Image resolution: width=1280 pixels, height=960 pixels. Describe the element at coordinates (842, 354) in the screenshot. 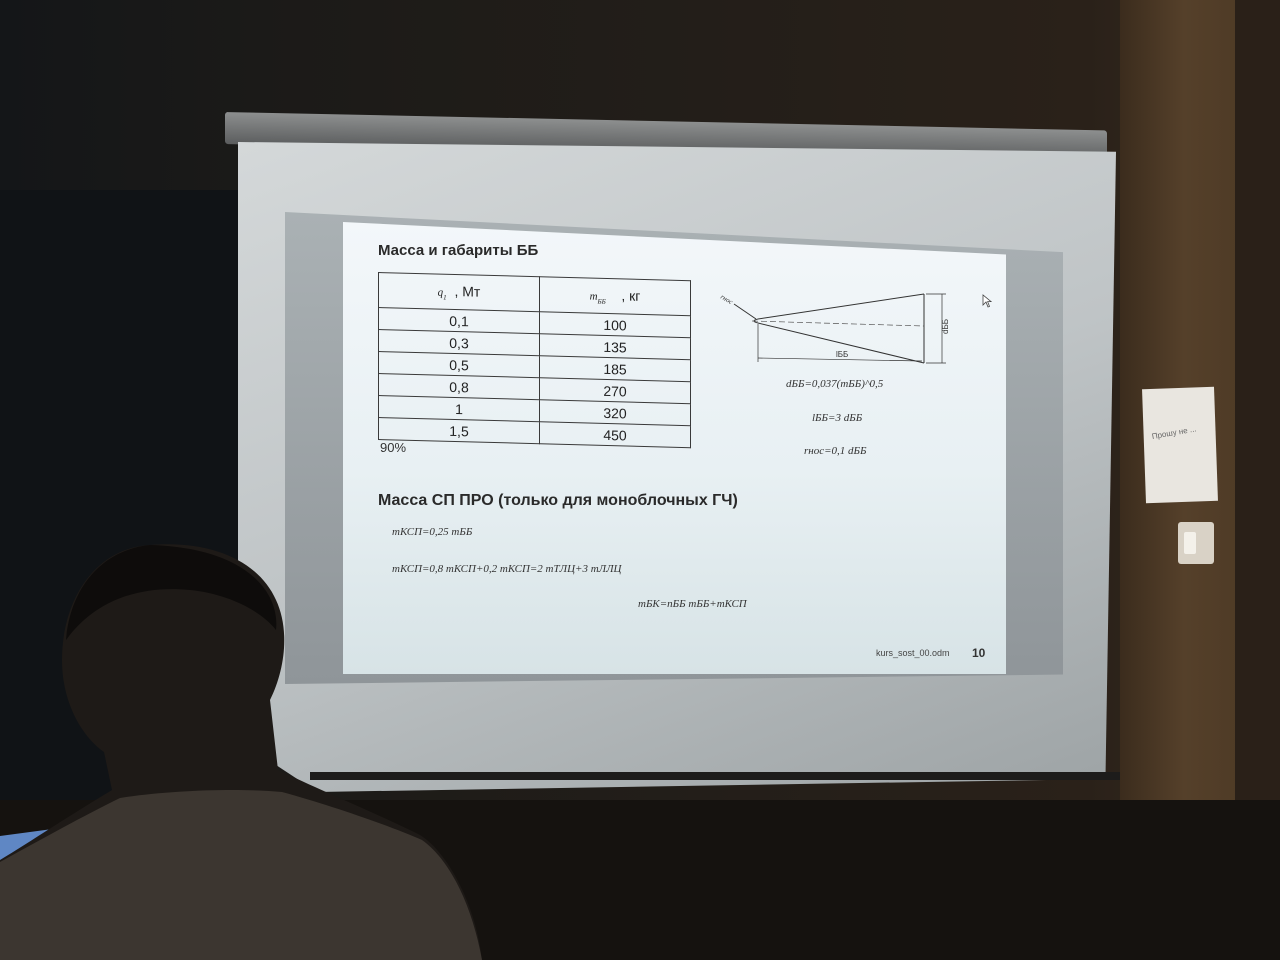

I see `cone-label-l: lББ` at that location.